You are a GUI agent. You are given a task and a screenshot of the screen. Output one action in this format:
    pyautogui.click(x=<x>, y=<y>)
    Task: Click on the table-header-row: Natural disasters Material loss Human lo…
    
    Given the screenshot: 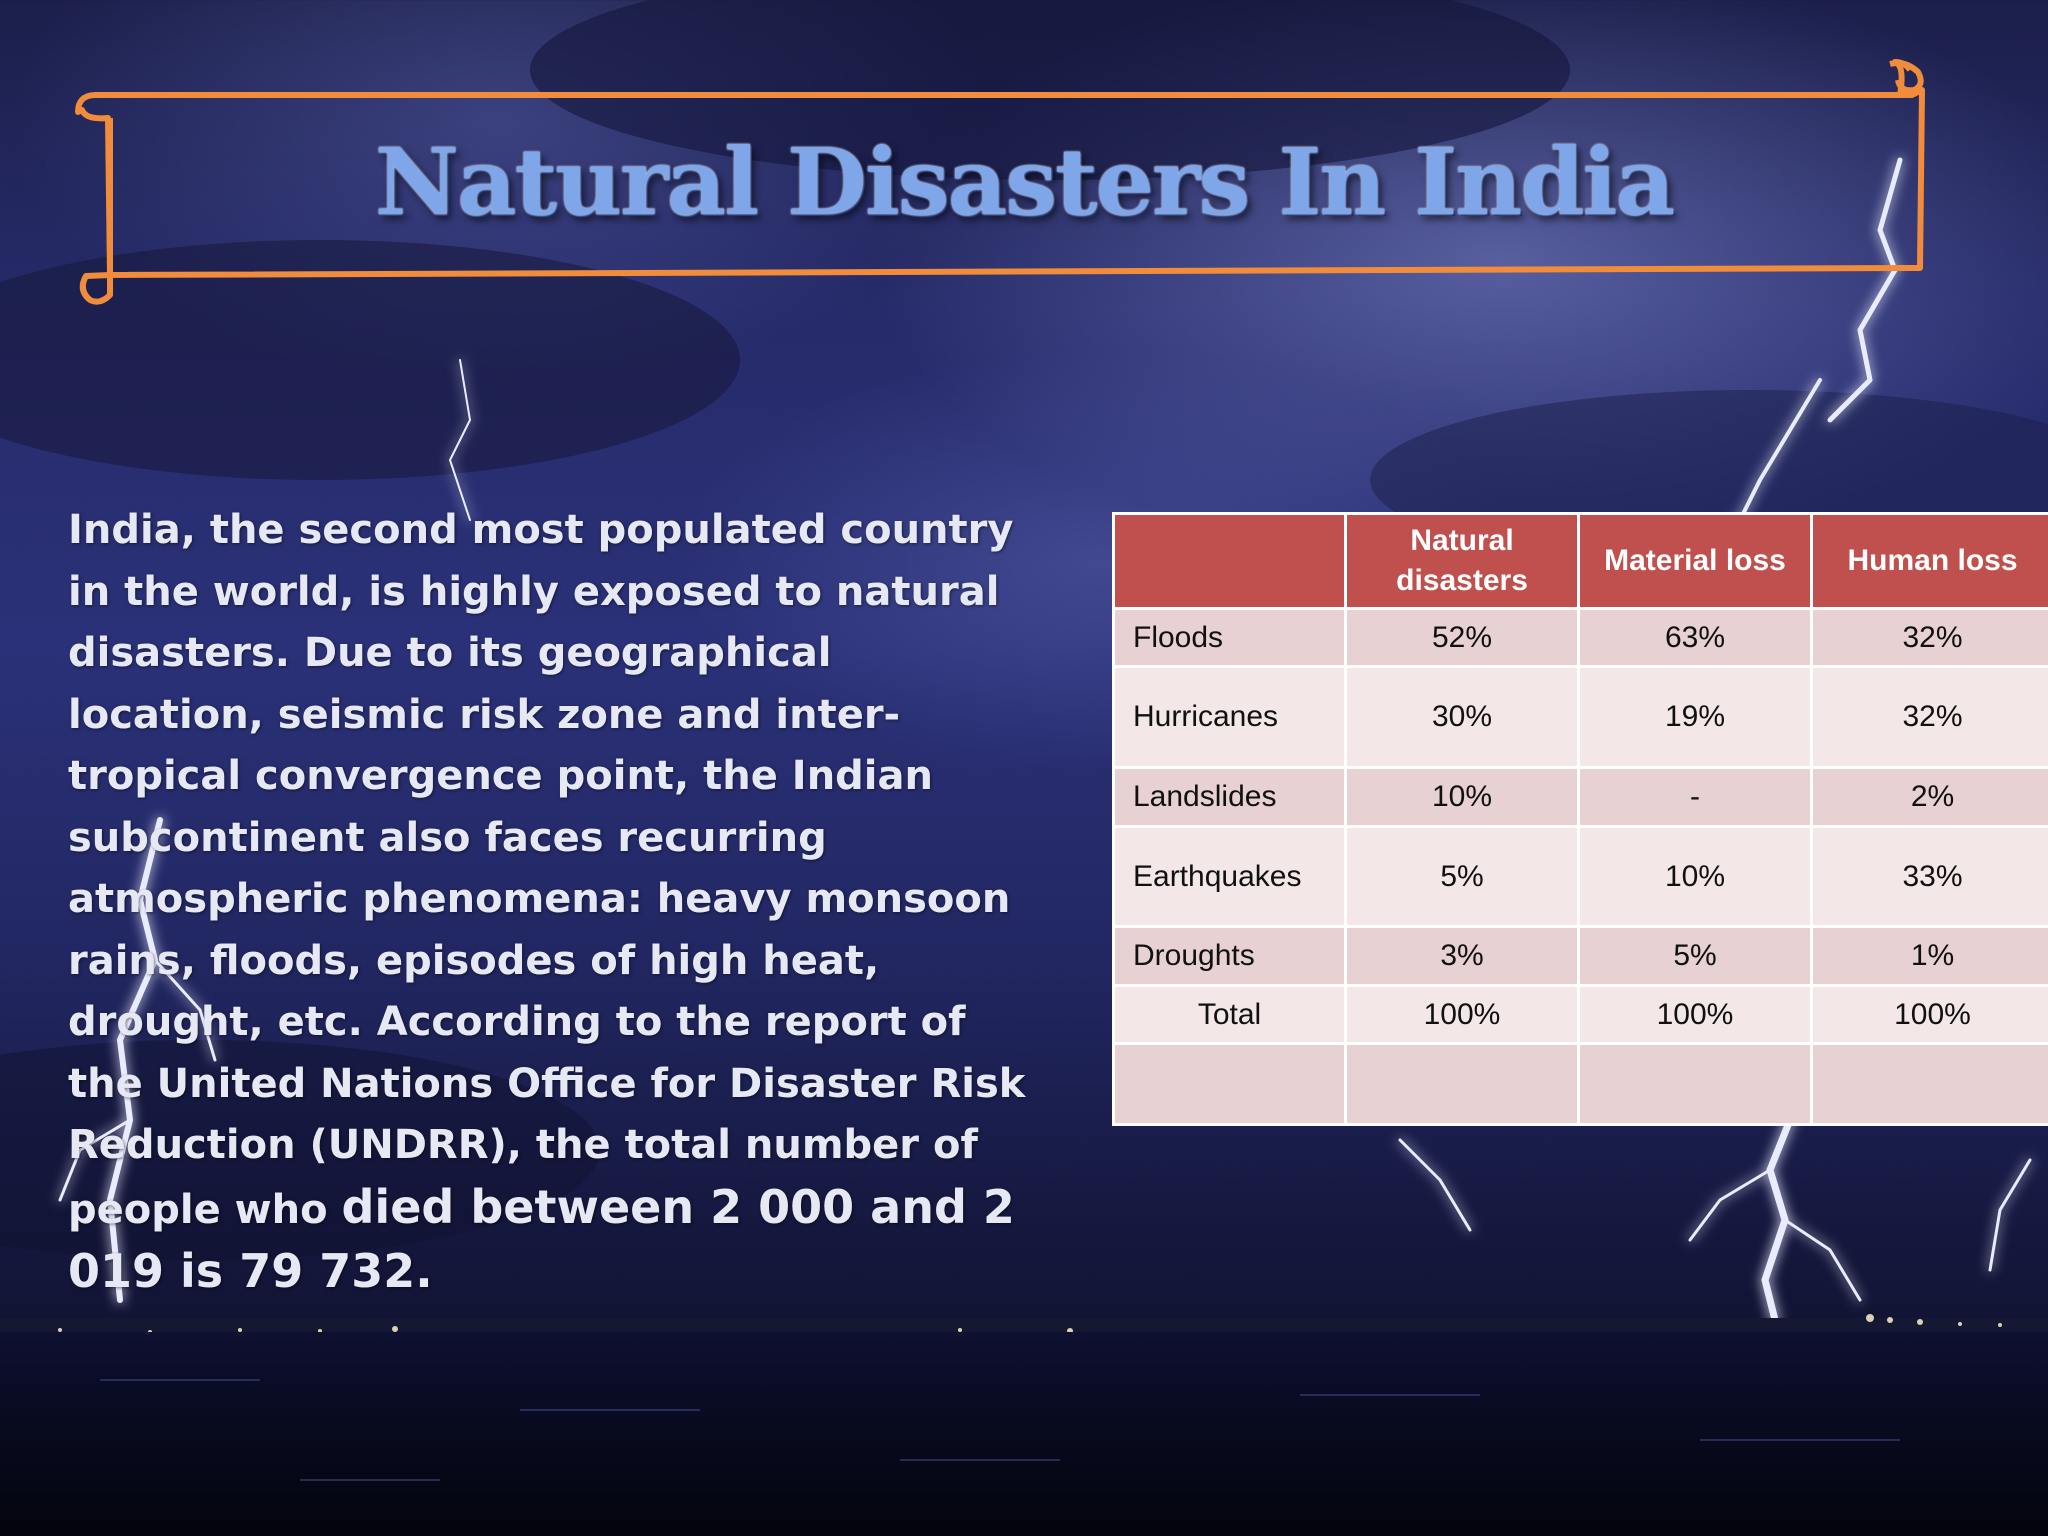 What is the action you would take?
    pyautogui.click(x=1580, y=561)
    